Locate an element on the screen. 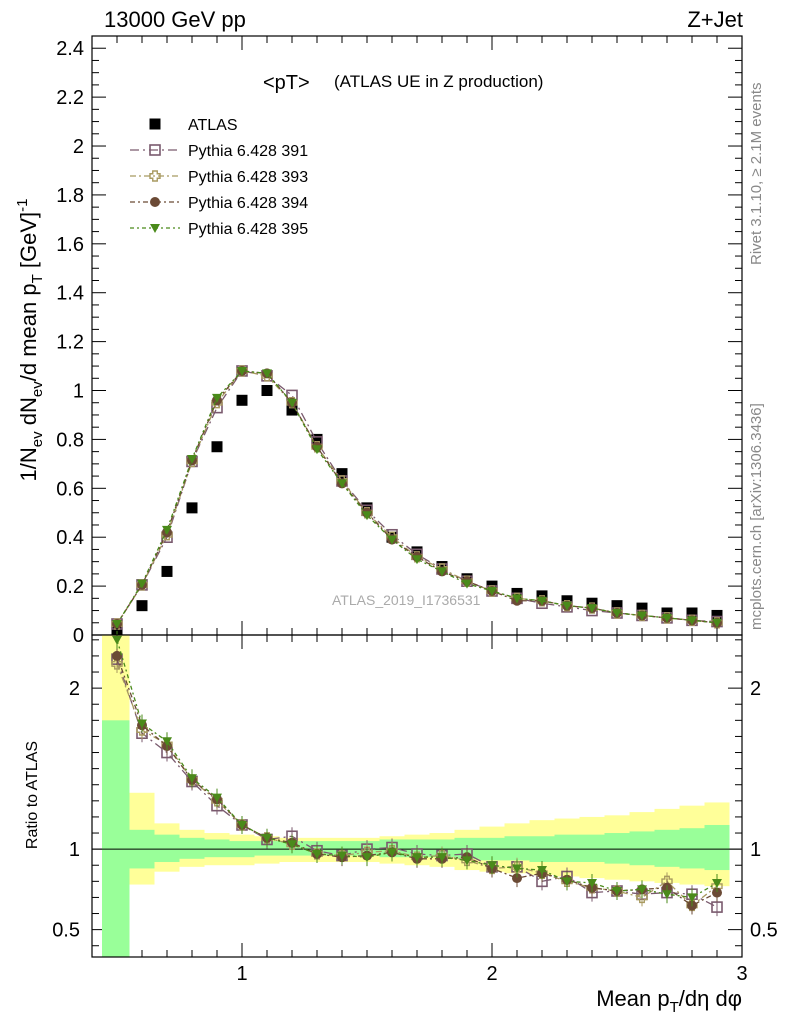 The image size is (786, 1029). main-title: <pT> is located at coordinates (286, 83).